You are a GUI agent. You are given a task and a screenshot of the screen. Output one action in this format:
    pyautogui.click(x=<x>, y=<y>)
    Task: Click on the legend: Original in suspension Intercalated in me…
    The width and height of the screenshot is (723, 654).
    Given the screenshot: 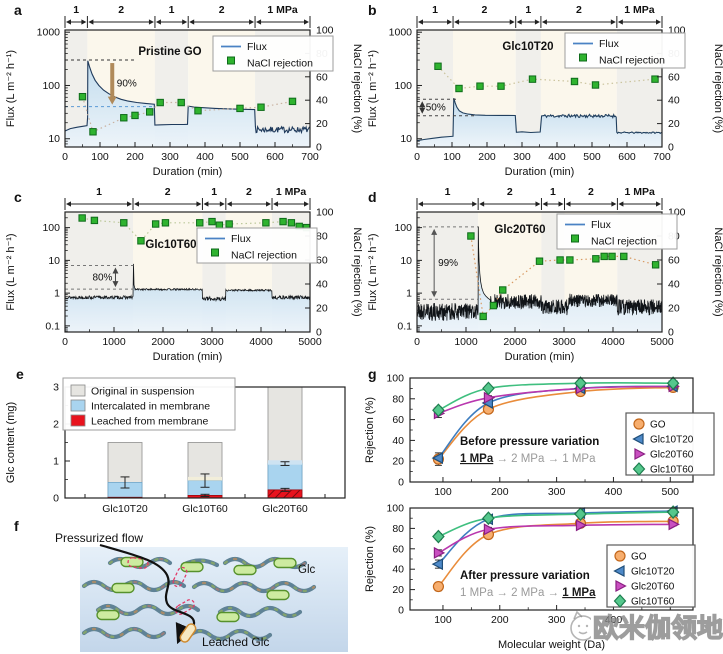 What is the action you would take?
    pyautogui.click(x=149, y=404)
    